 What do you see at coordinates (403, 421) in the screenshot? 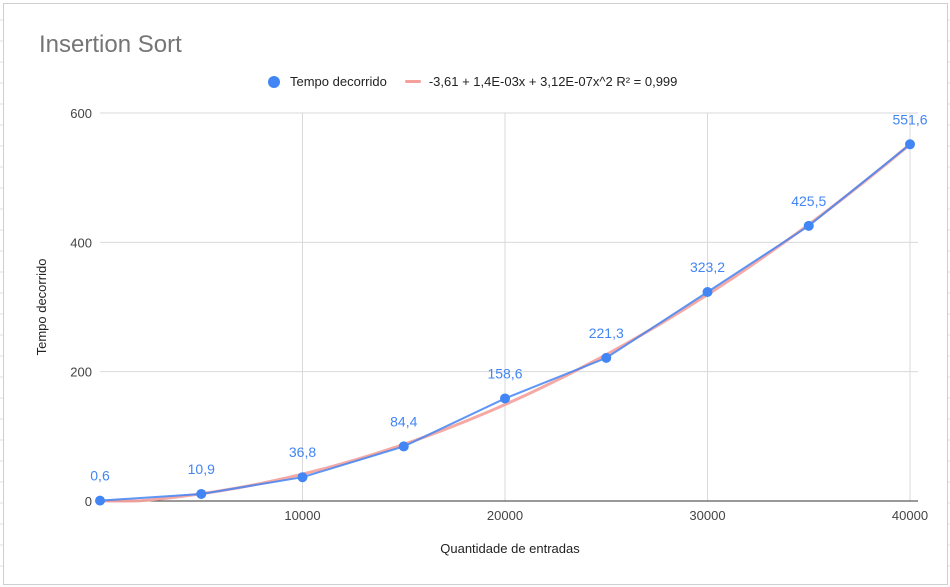
I see `data-label: 84,4` at bounding box center [403, 421].